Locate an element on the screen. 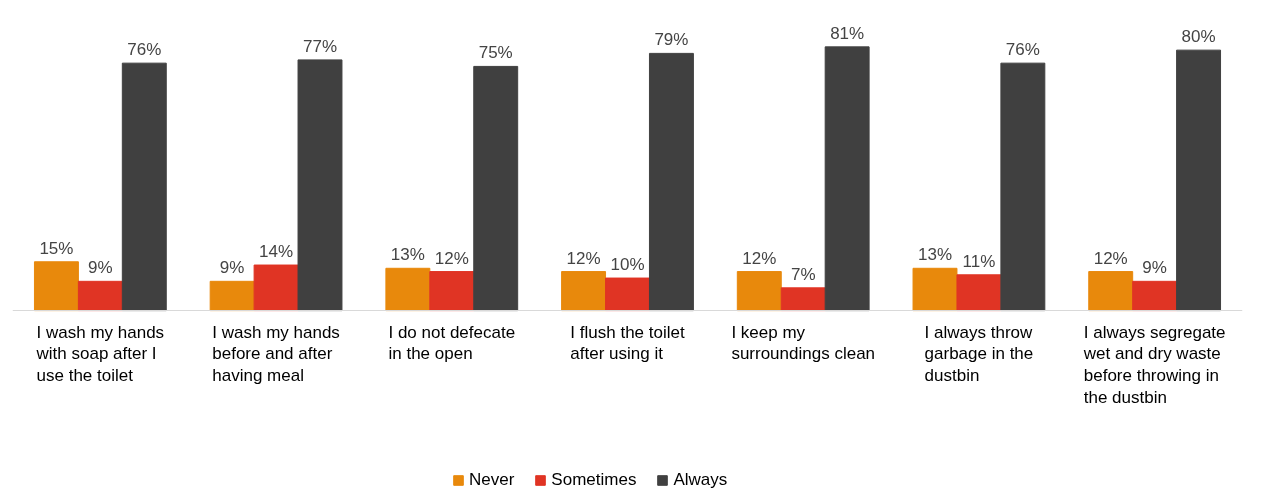 The height and width of the screenshot is (502, 1263). data-label: 75% is located at coordinates (495, 53).